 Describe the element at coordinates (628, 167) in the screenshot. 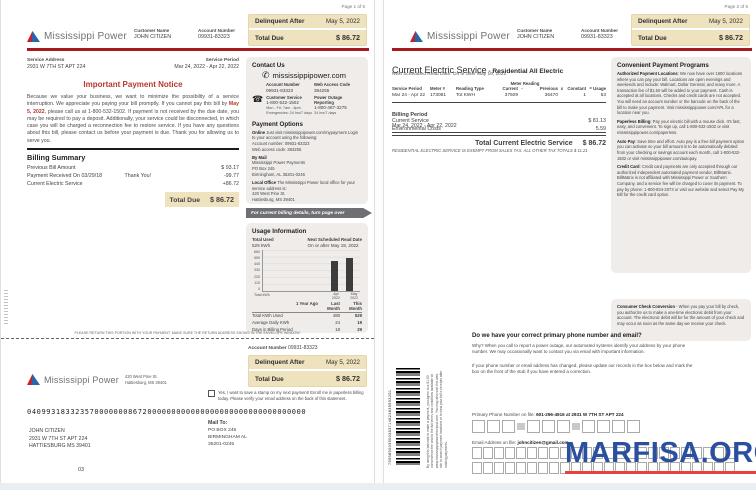

I see `program-lead: Credit Card` at that location.